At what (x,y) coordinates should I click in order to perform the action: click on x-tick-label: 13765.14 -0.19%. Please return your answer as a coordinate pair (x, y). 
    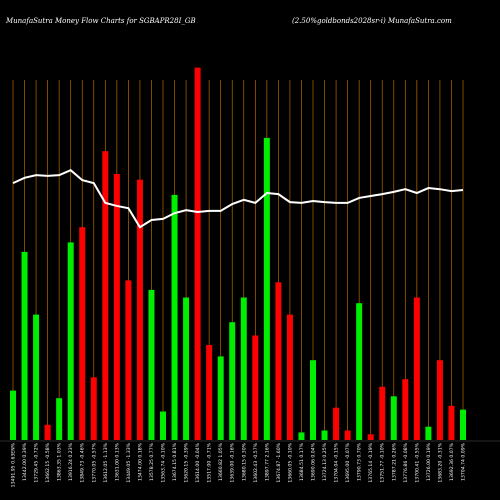
    Looking at the image, I should click on (371, 462).